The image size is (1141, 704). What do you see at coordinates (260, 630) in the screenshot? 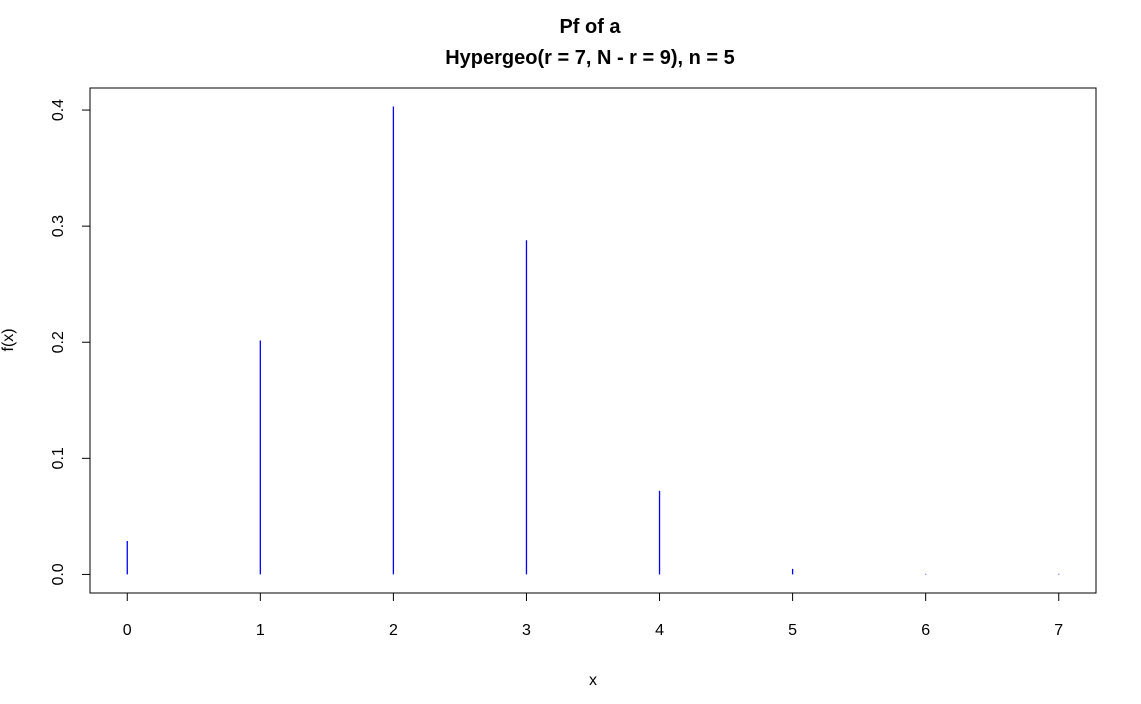
I see `x-tick-label-1: 1` at bounding box center [260, 630].